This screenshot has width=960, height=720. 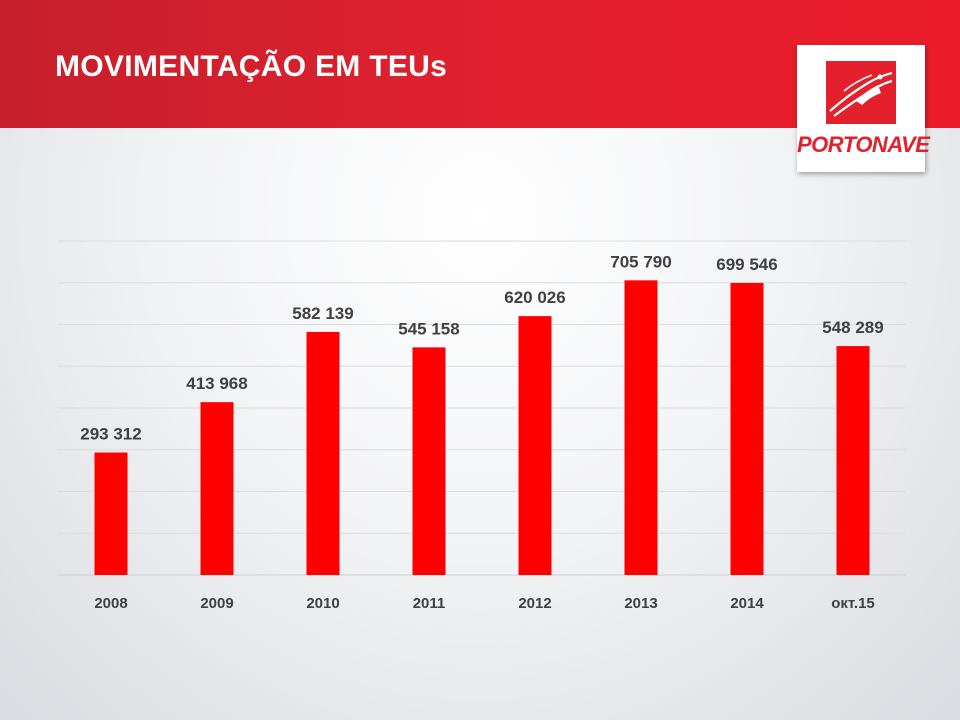 I want to click on portonave-logo: PORTONAVE, so click(x=863, y=108).